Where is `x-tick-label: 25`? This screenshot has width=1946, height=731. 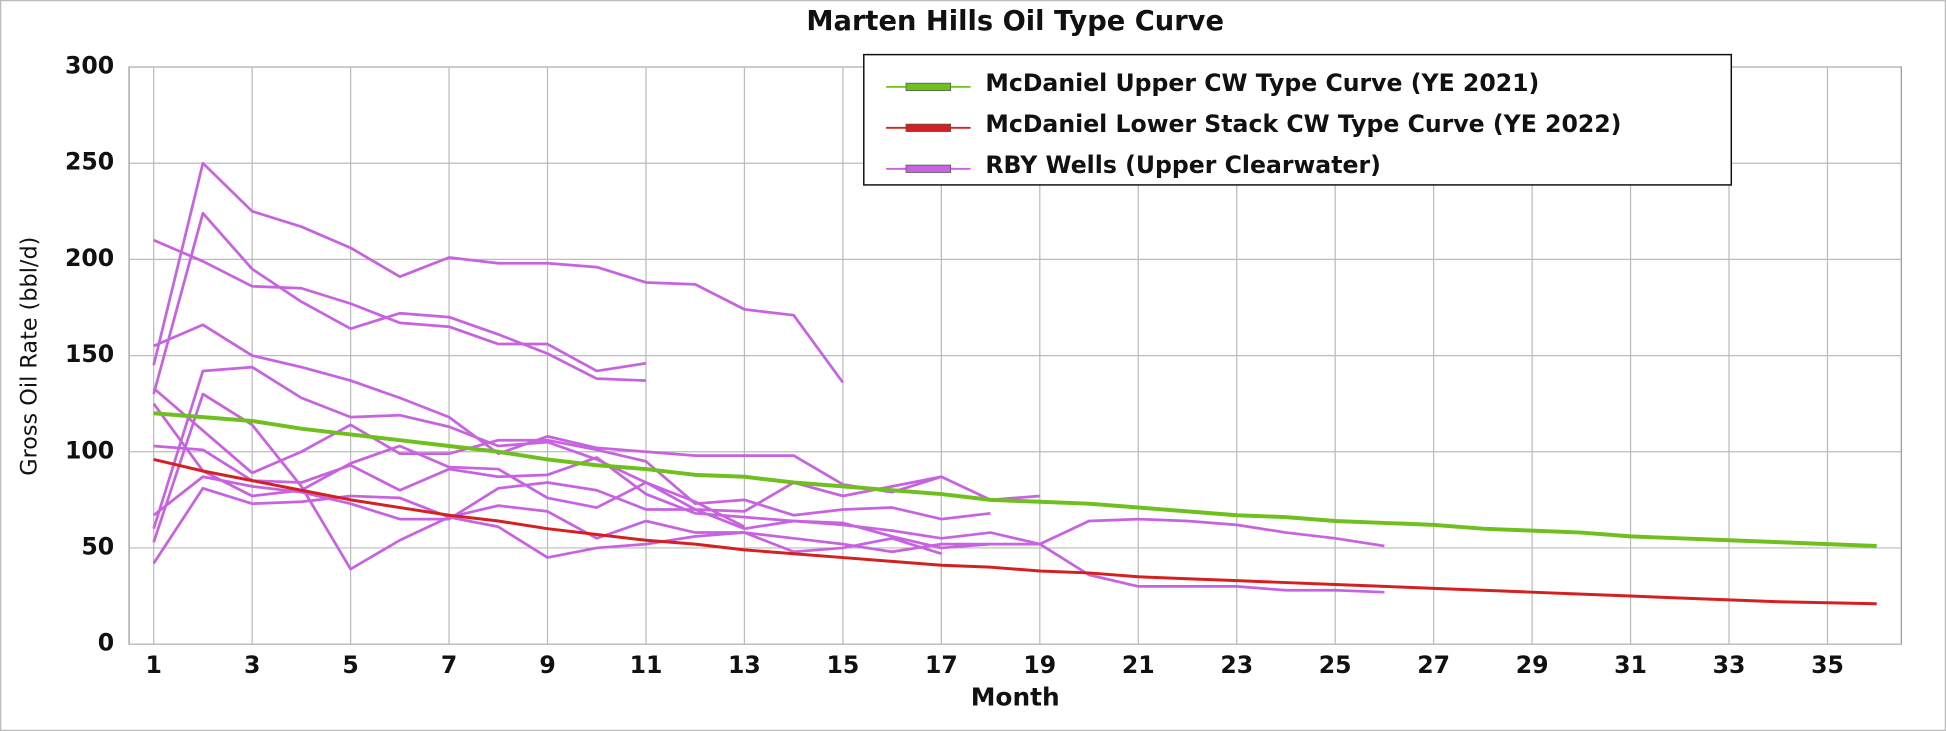 x-tick-label: 25 is located at coordinates (1335, 665).